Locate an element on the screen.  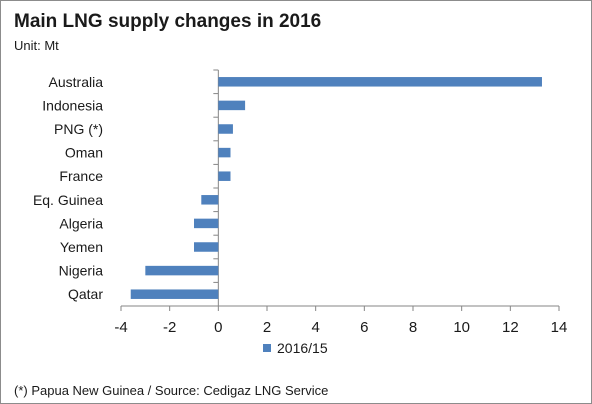
x-tick-label: -4 is located at coordinates (120, 327).